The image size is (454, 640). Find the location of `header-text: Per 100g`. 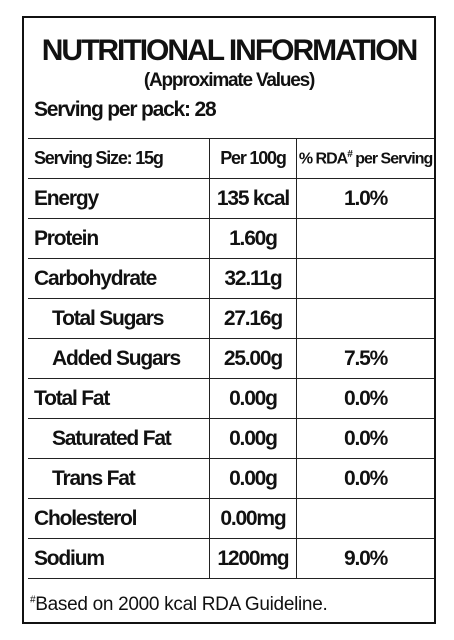

header-text: Per 100g is located at coordinates (253, 158).